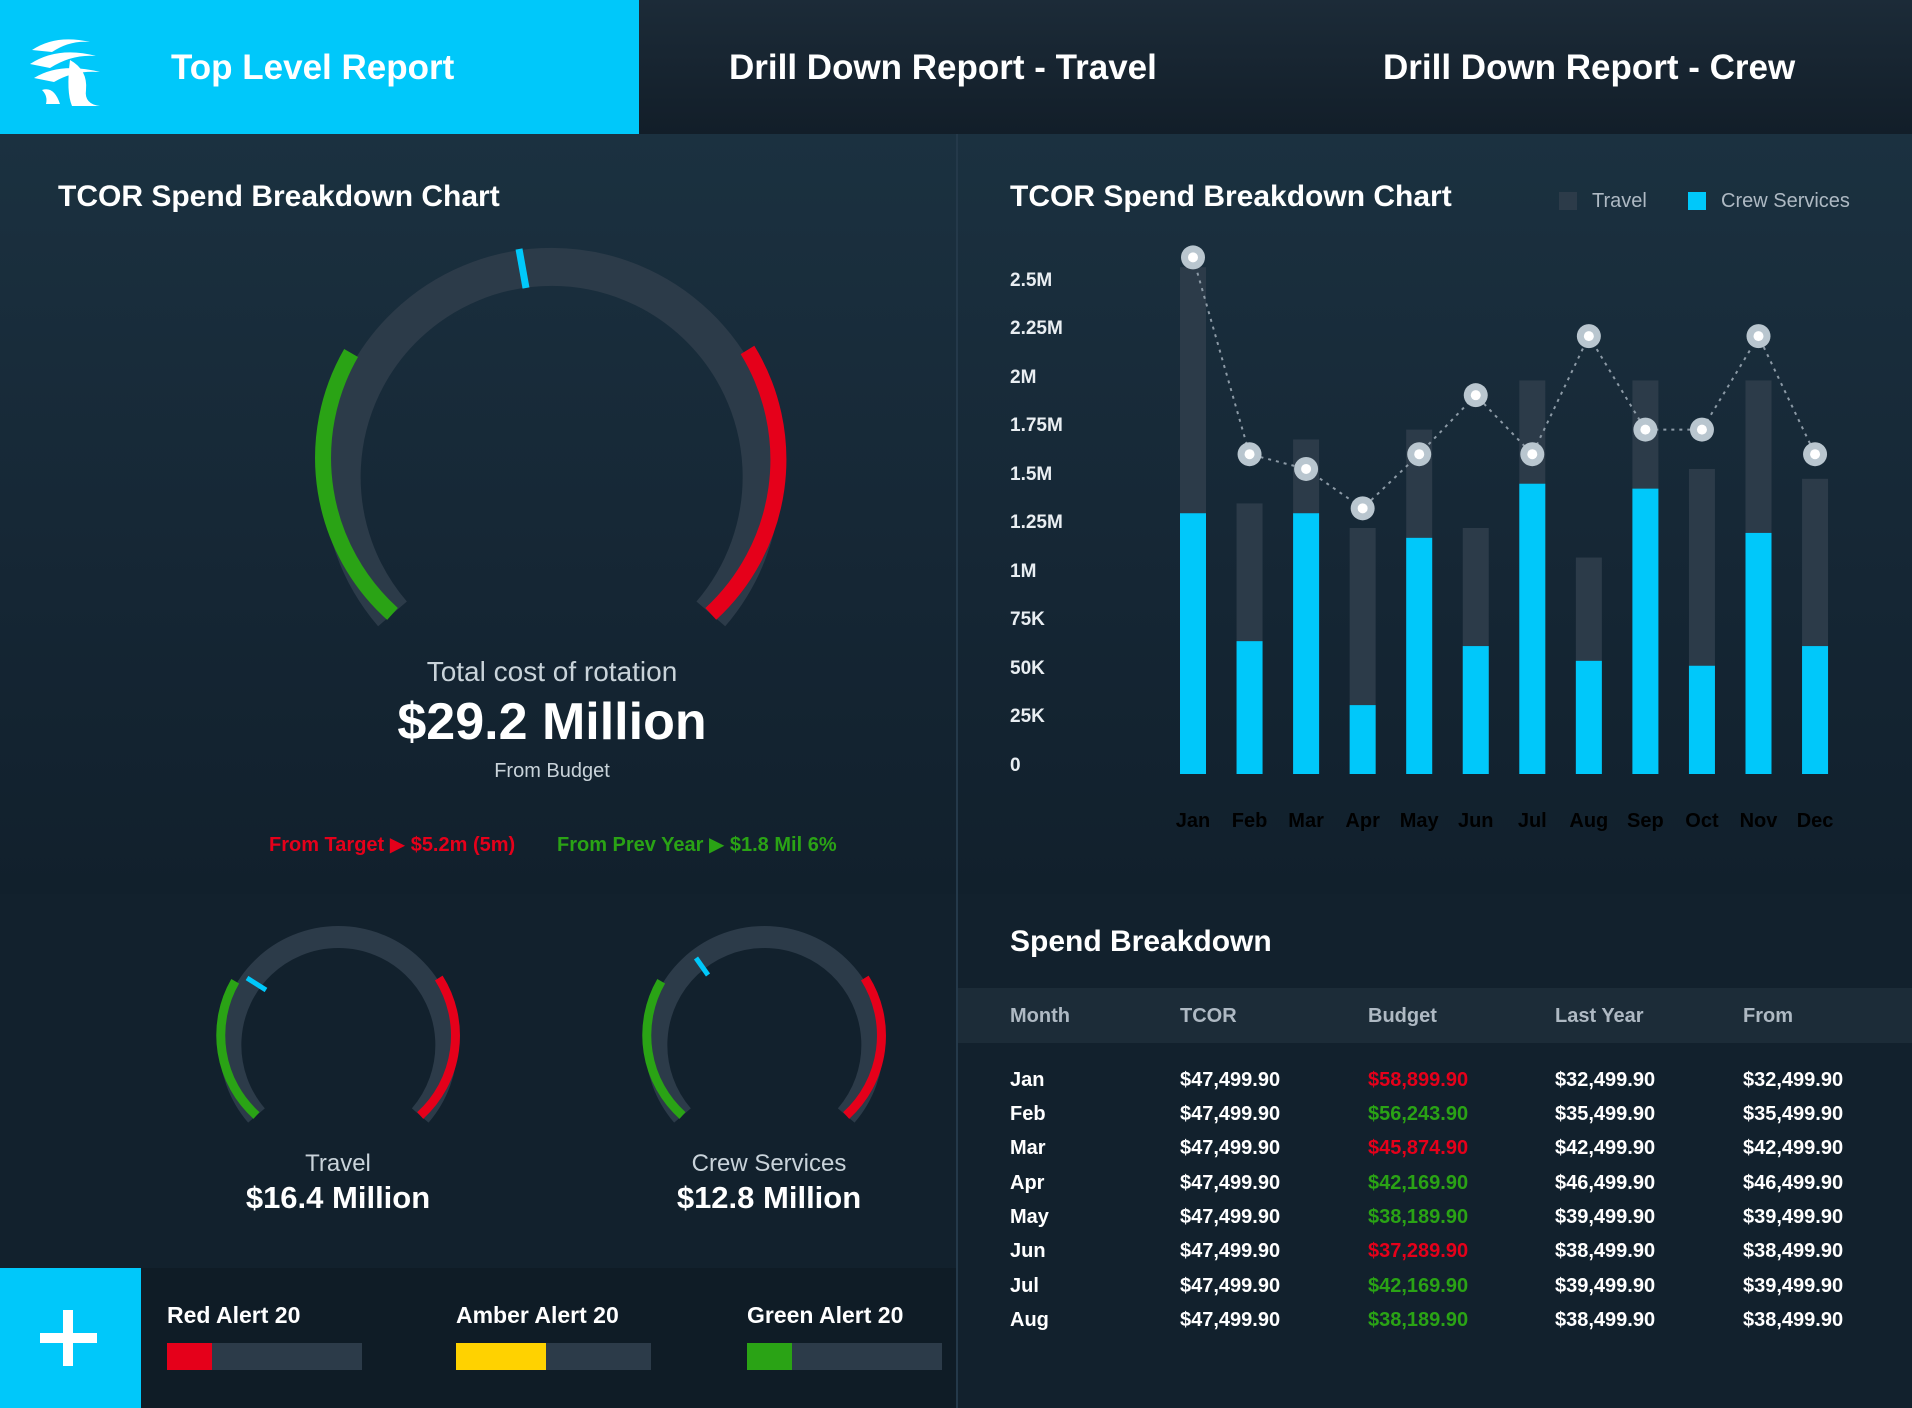  Describe the element at coordinates (478, 1338) in the screenshot. I see `alerts-bar` at that location.